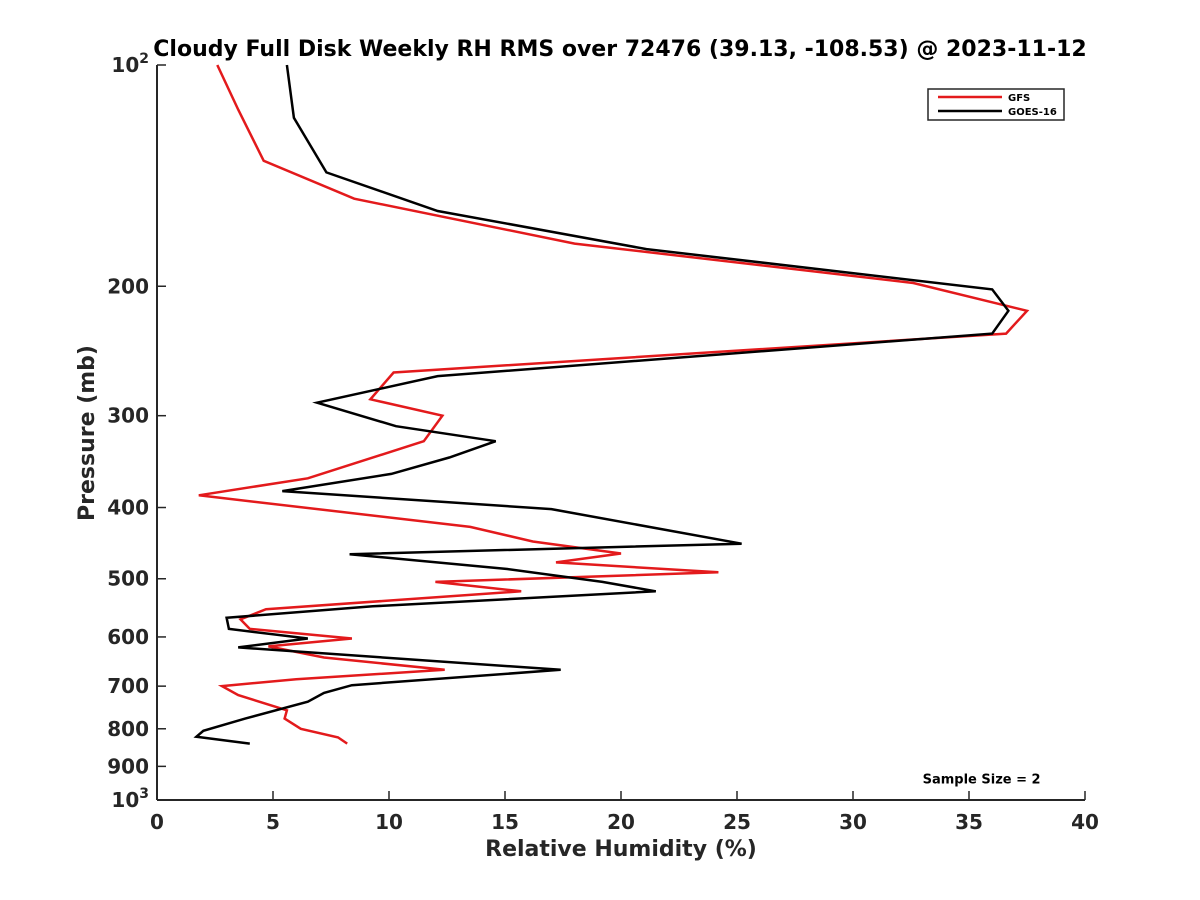 Image resolution: width=1200 pixels, height=900 pixels. I want to click on y-tick-label: 300, so click(128, 416).